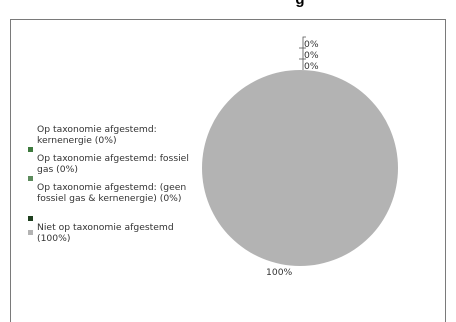 The image size is (456, 322). What do you see at coordinates (105, 233) in the screenshot?
I see `legend-label: Niet op taxonomie afgestemd (100%)` at bounding box center [105, 233].